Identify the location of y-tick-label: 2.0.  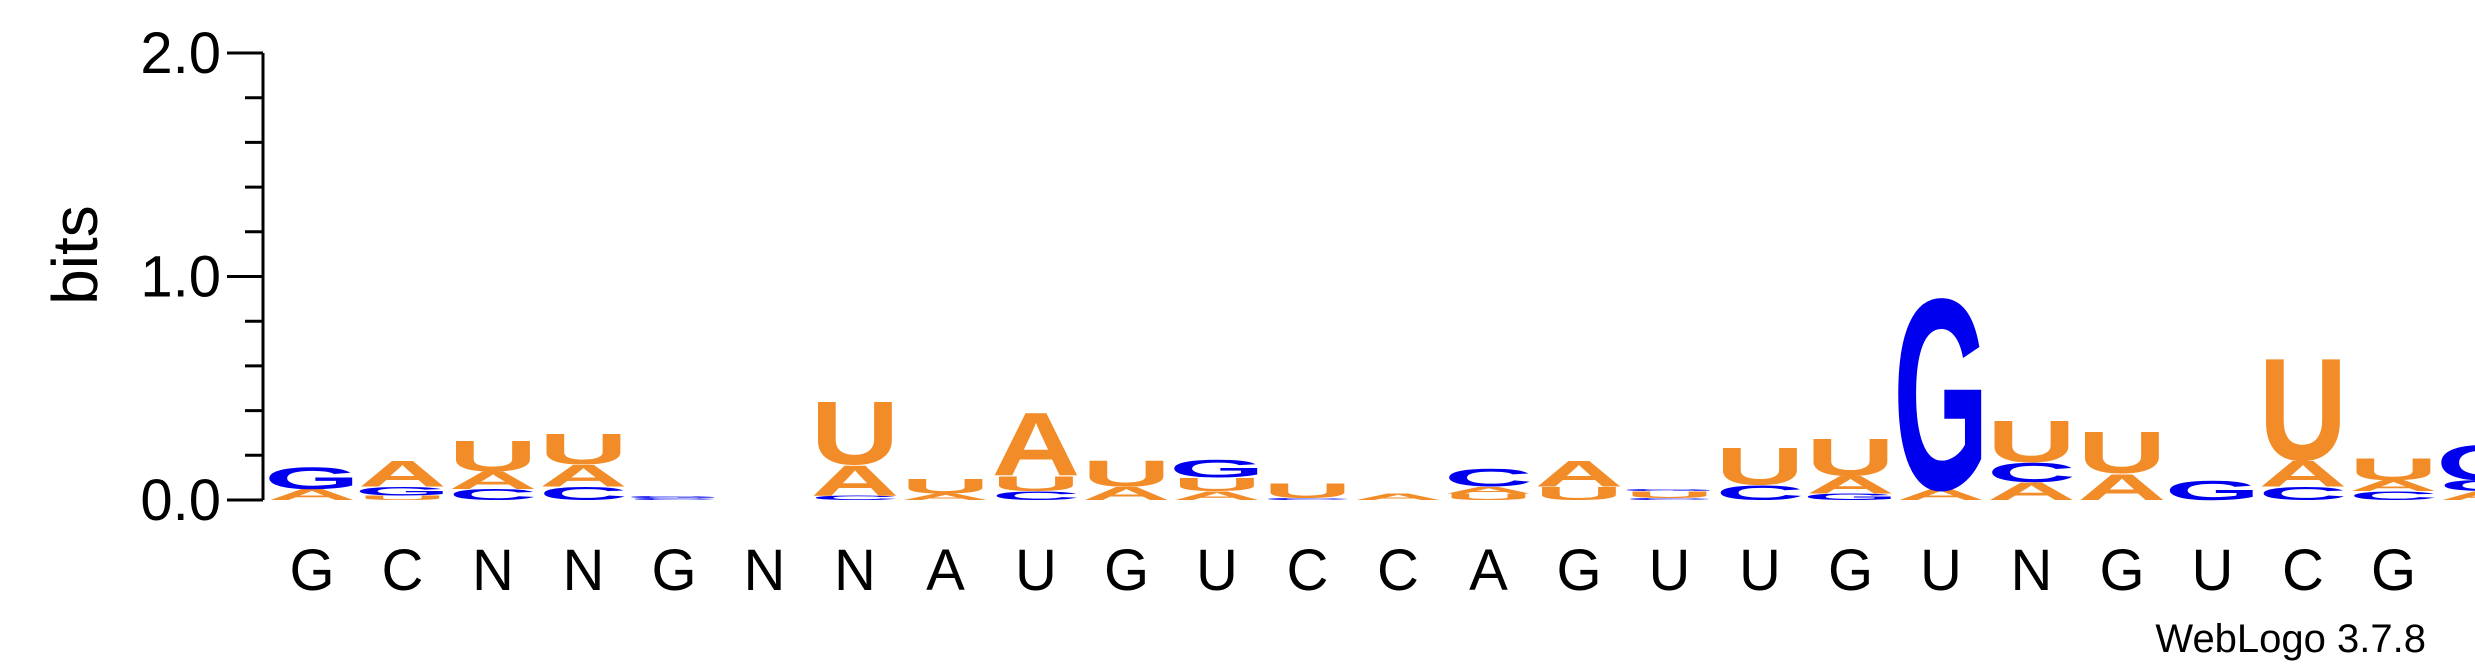
(180, 53).